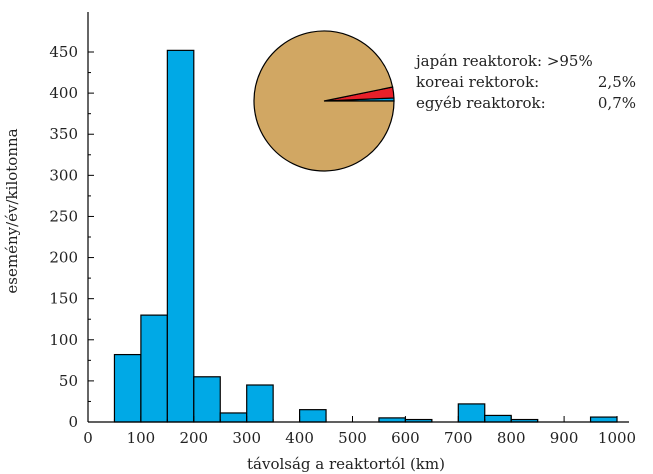 The width and height of the screenshot is (653, 474). What do you see at coordinates (63, 134) in the screenshot?
I see `y-tick-label: 350` at bounding box center [63, 134].